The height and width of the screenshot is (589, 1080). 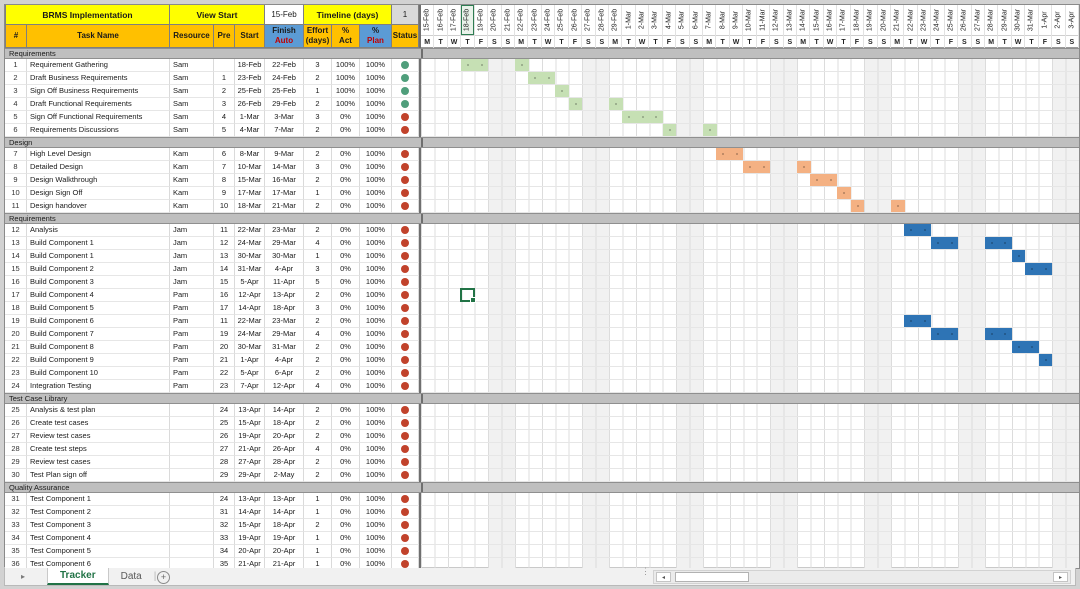 What do you see at coordinates (284, 65) in the screenshot?
I see `cell-finish-date: 22-Feb` at bounding box center [284, 65].